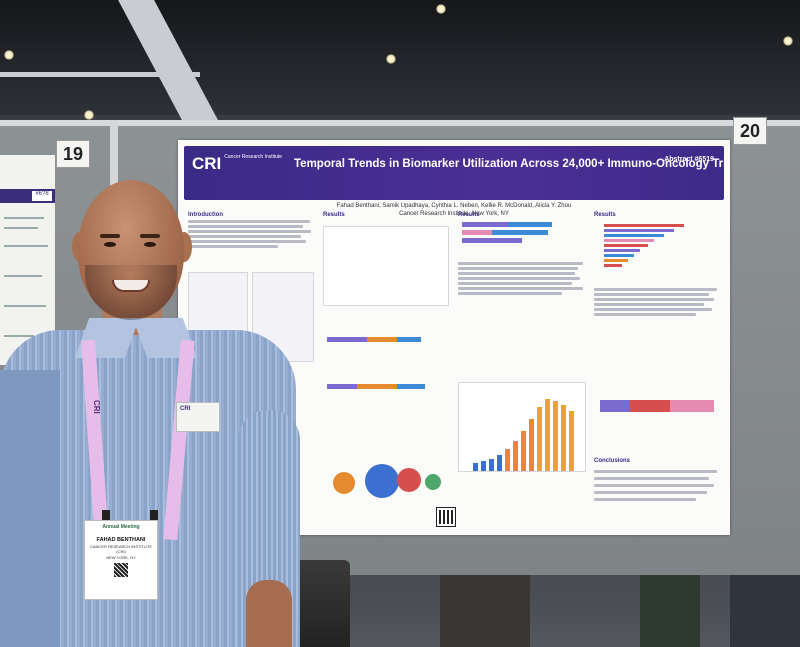  Describe the element at coordinates (96, 407) in the screenshot. I see `lanyard-text: CRI` at that location.